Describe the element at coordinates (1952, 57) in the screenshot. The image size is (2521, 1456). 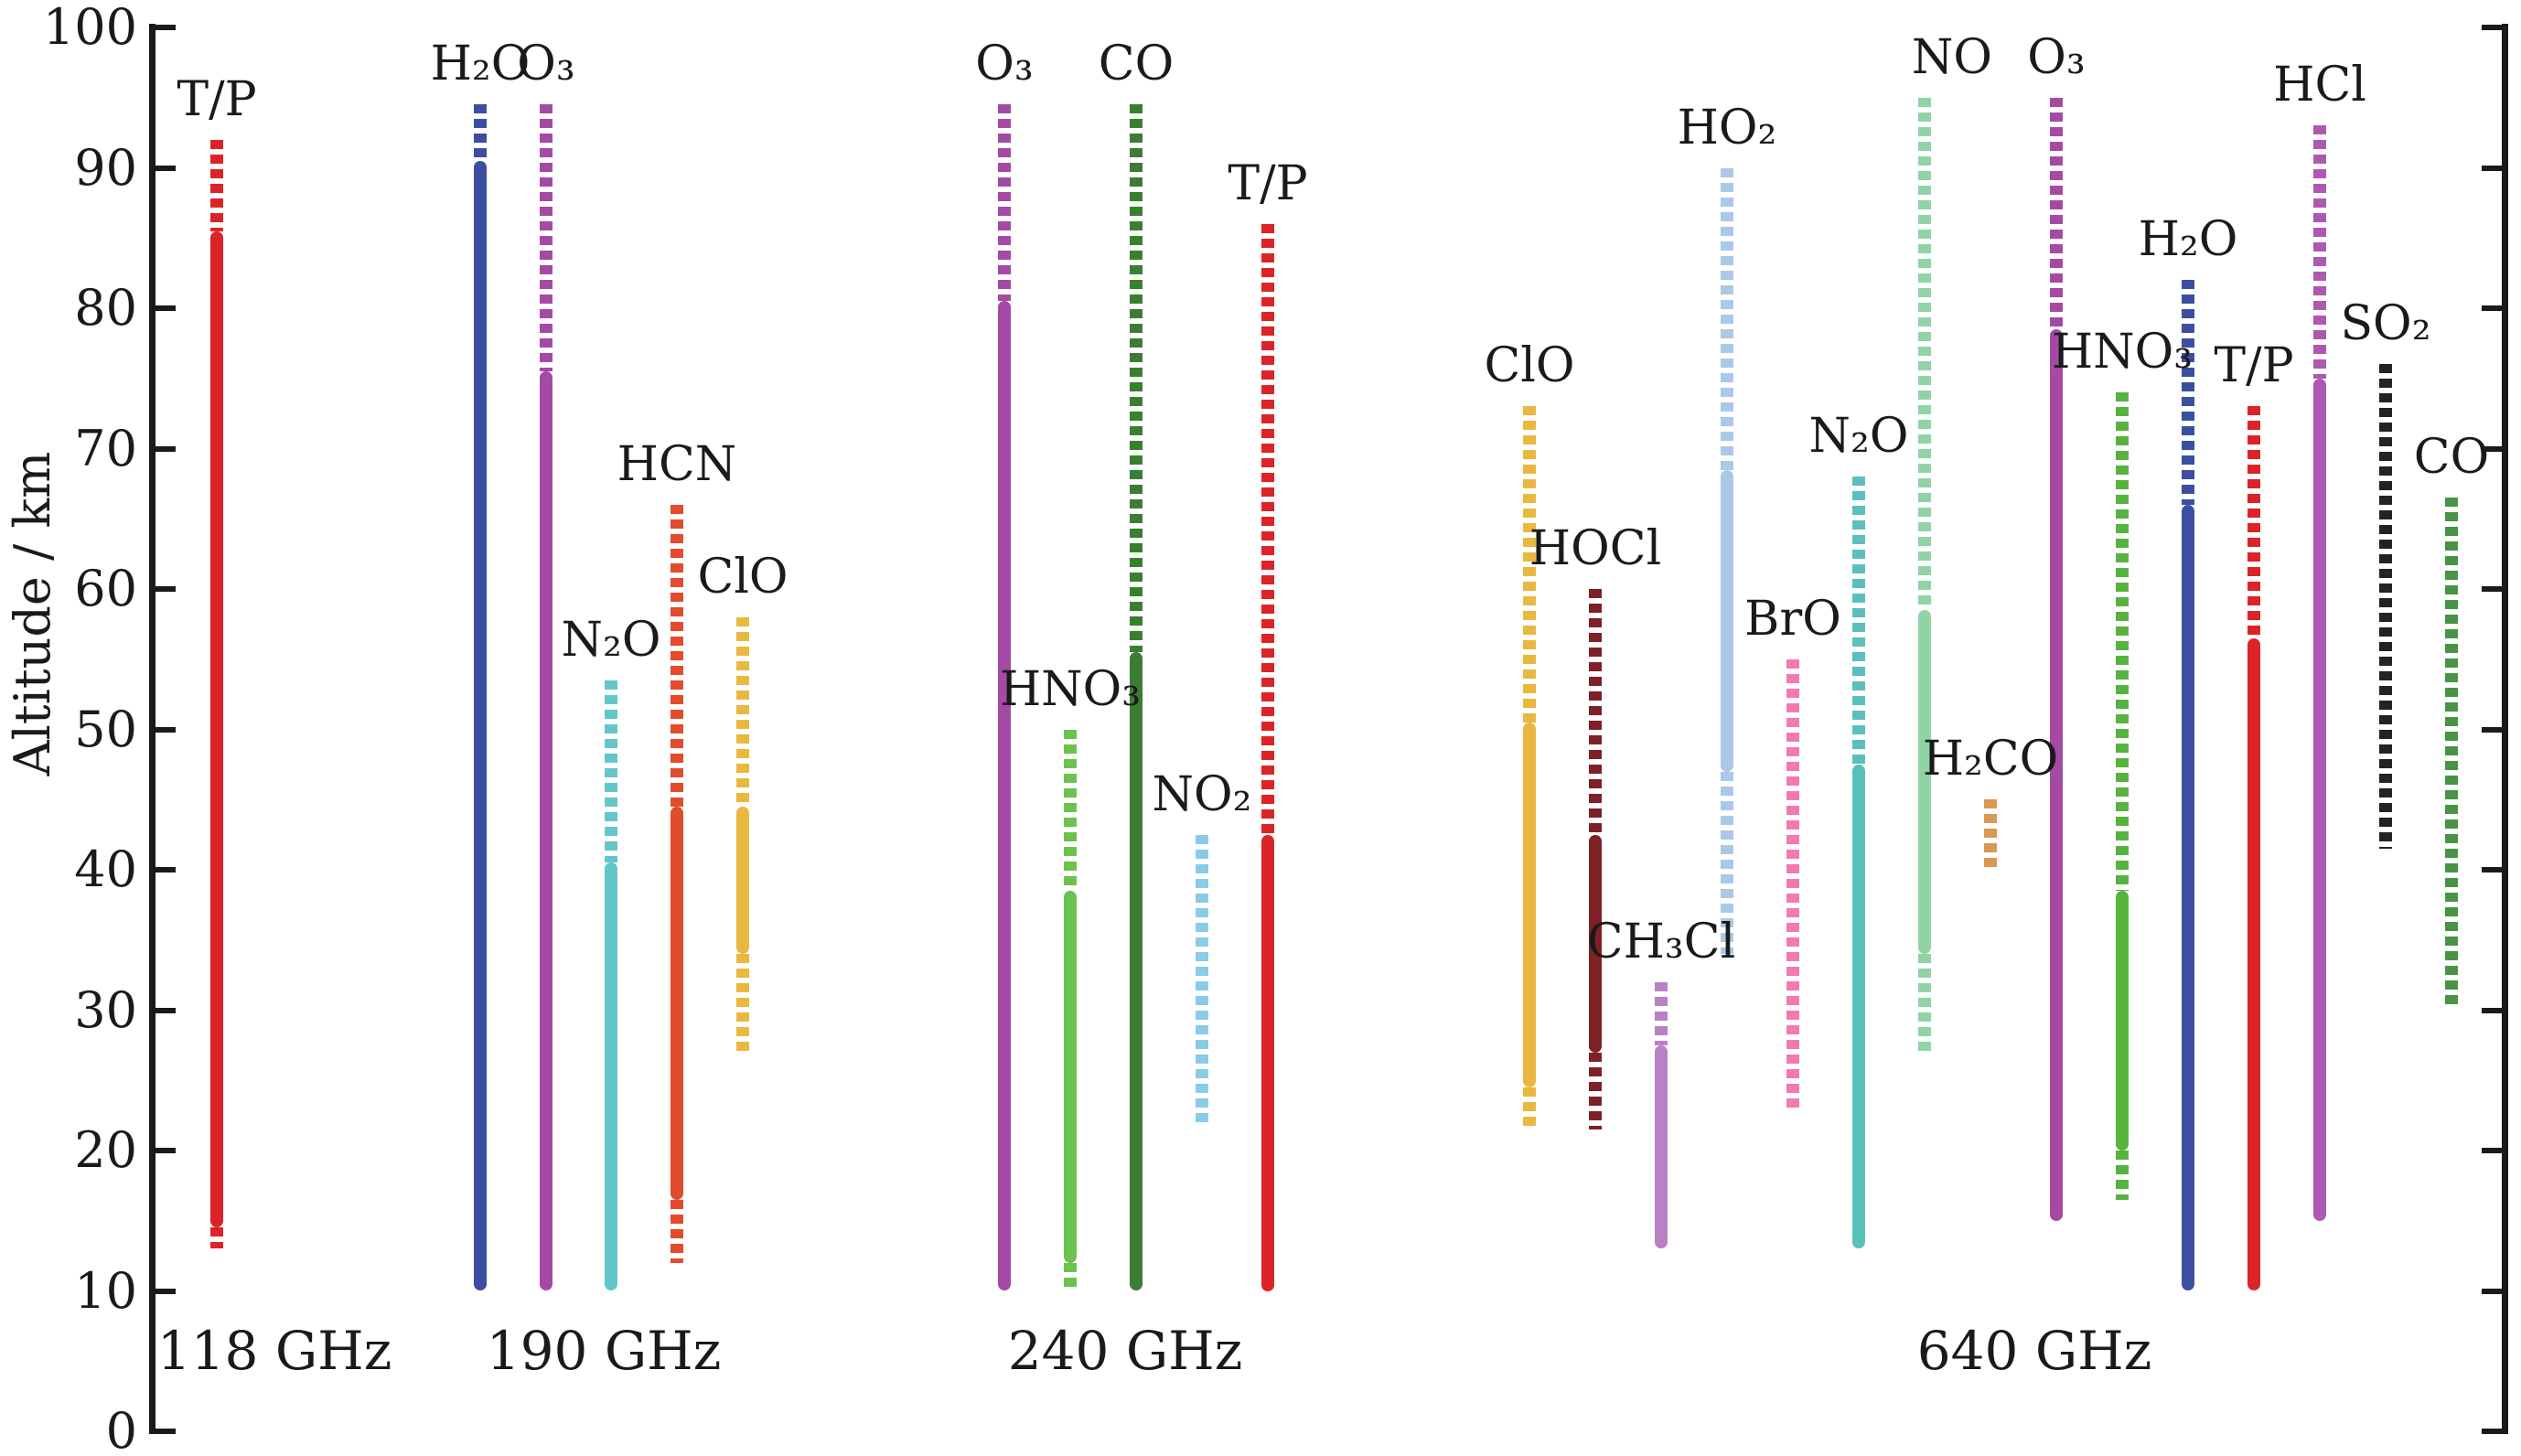
I see `species-label-640ghz-no: NO` at that location.